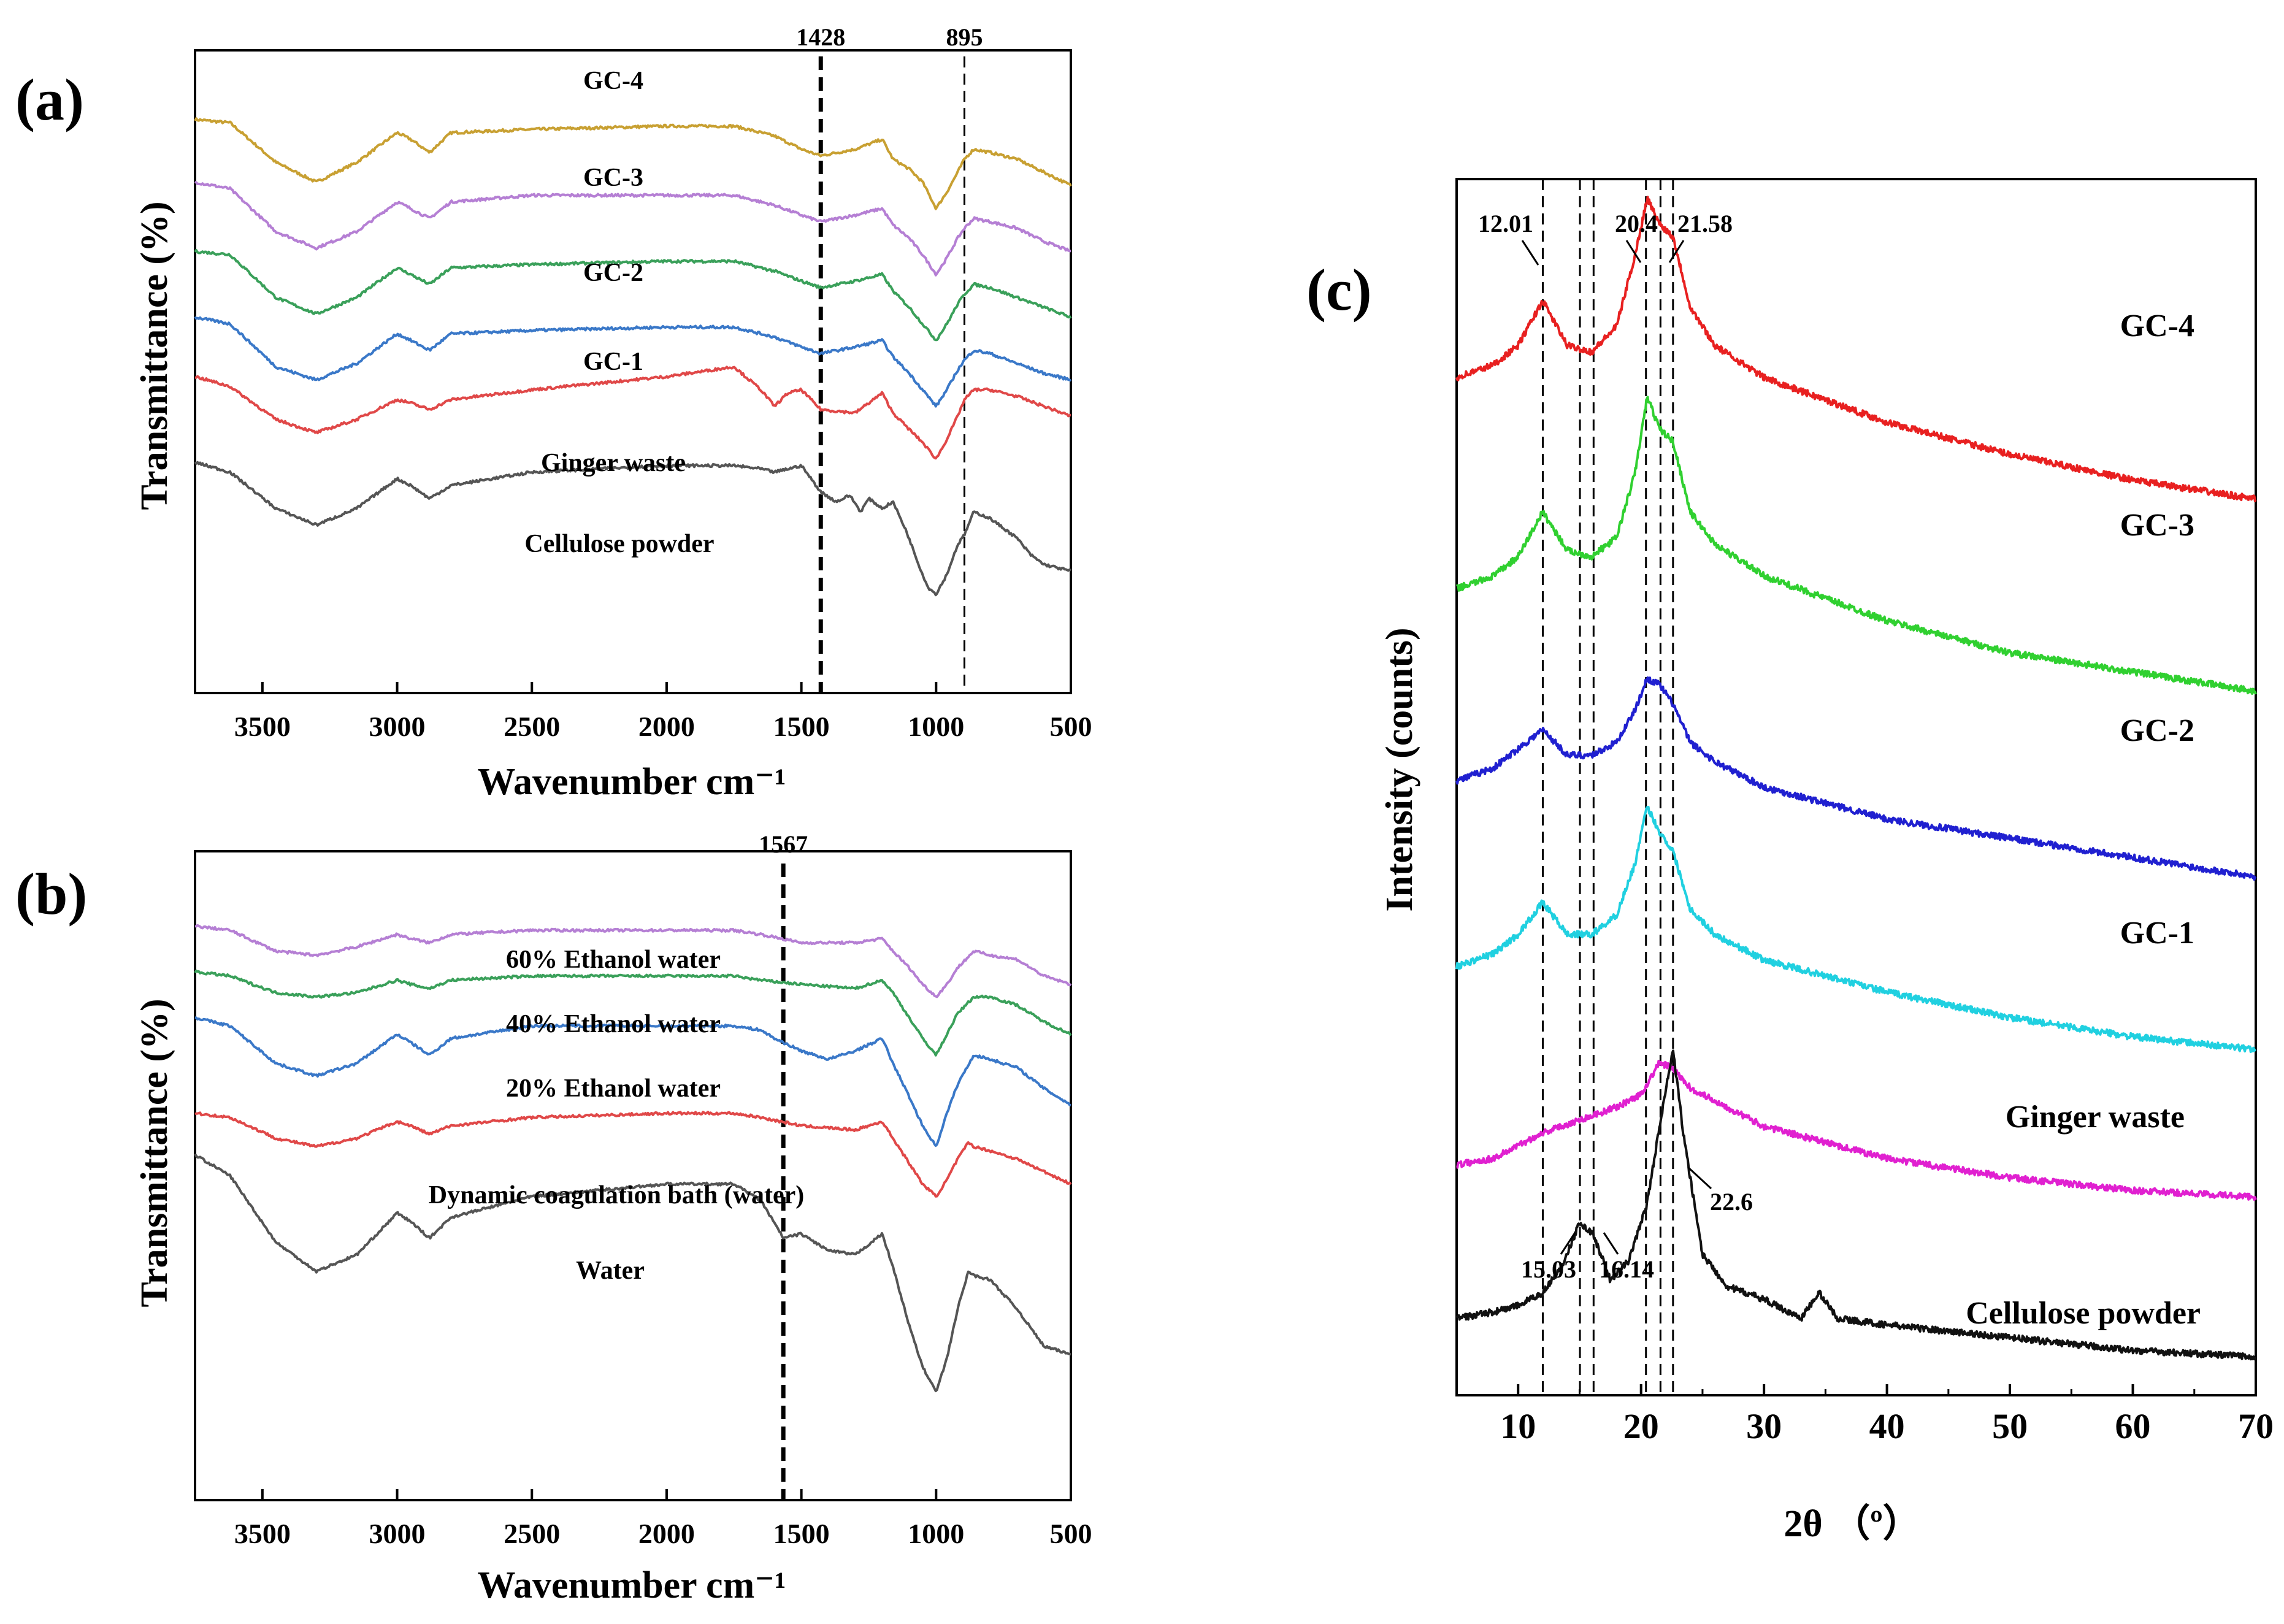 This screenshot has height=1624, width=2284. I want to click on panel-b-x-ticks: 3500 3000 2500 2000 1500 1000 500, so click(663, 1519).